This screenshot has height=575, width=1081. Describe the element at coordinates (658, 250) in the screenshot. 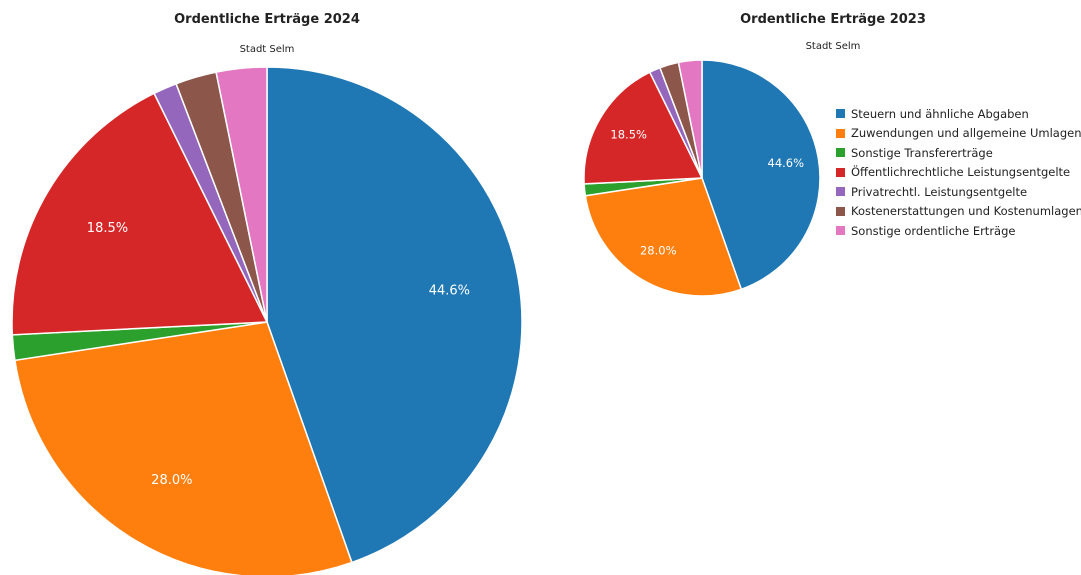

I see `pie-value-label-1-1: 28.0%` at that location.